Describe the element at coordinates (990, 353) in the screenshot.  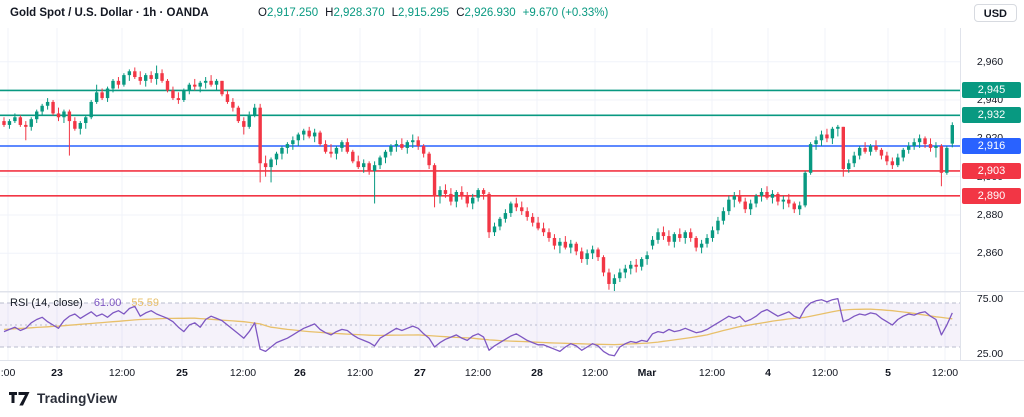
I see `rsi-axis-label: 25.00` at that location.